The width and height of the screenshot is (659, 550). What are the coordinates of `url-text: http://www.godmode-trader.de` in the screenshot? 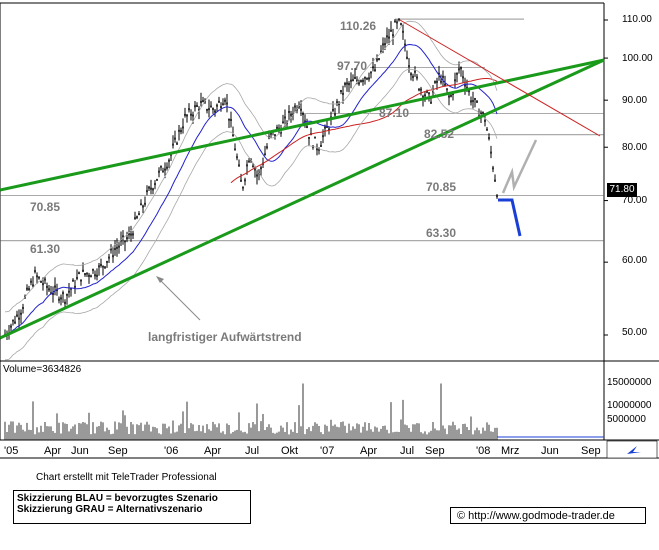 It's located at (541, 516).